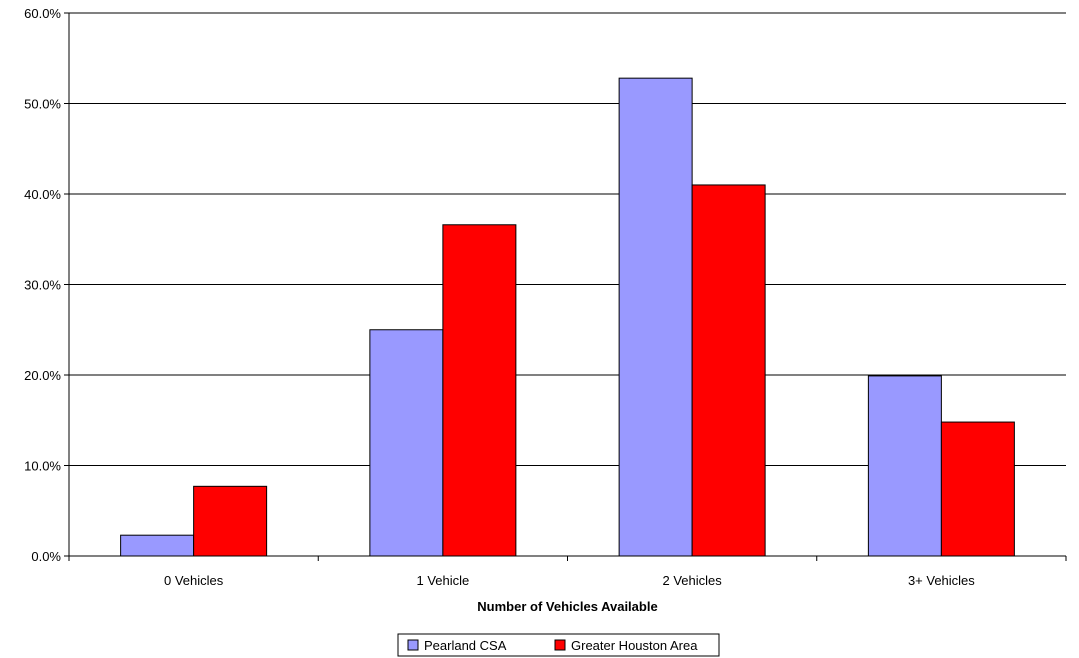 The width and height of the screenshot is (1079, 658). I want to click on y-tick-label: 50.0%, so click(42, 104).